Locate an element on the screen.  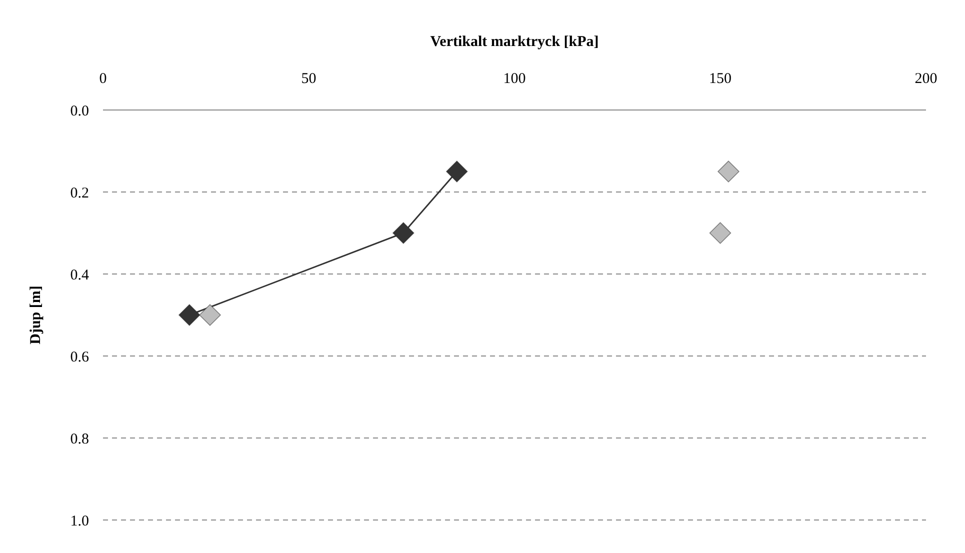
x-tick-label: 0 is located at coordinates (103, 79).